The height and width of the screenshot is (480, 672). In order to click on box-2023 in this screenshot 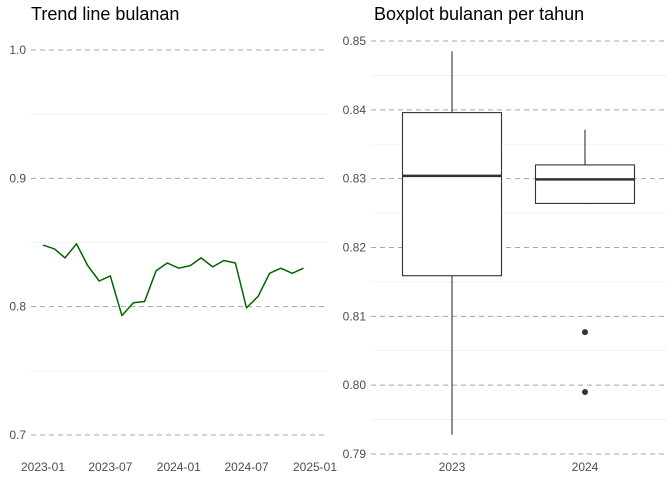, I will do `click(452, 243)`.